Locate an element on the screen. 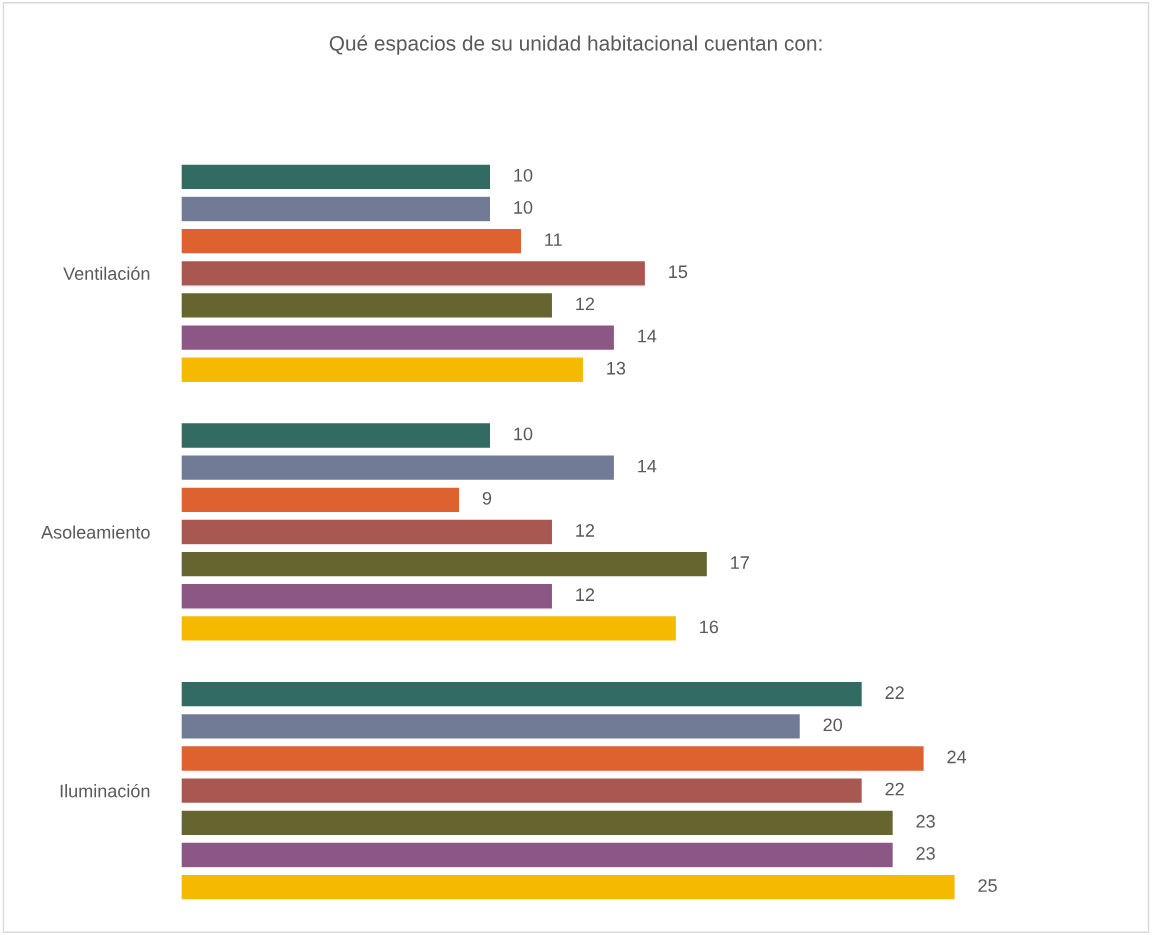 The height and width of the screenshot is (935, 1152). data-label: 24 is located at coordinates (957, 757).